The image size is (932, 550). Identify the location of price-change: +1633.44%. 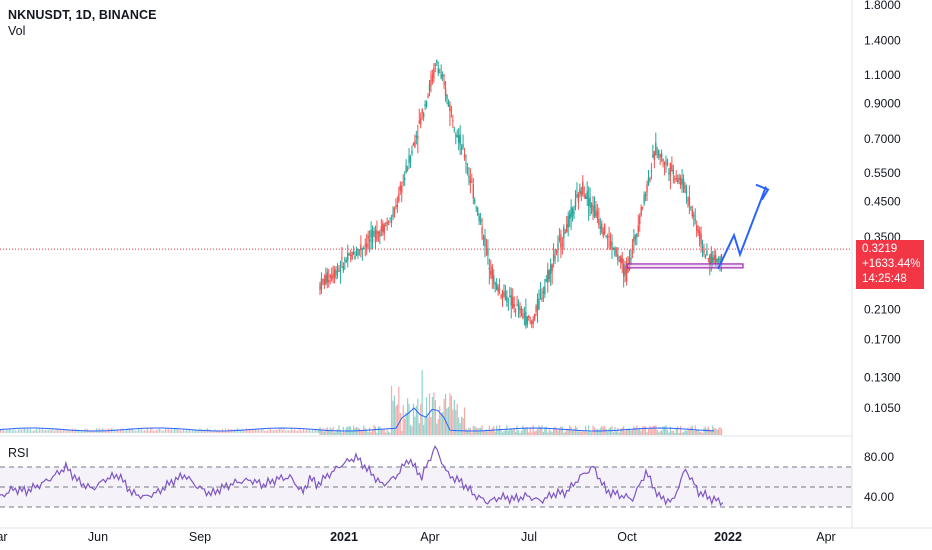
(891, 264).